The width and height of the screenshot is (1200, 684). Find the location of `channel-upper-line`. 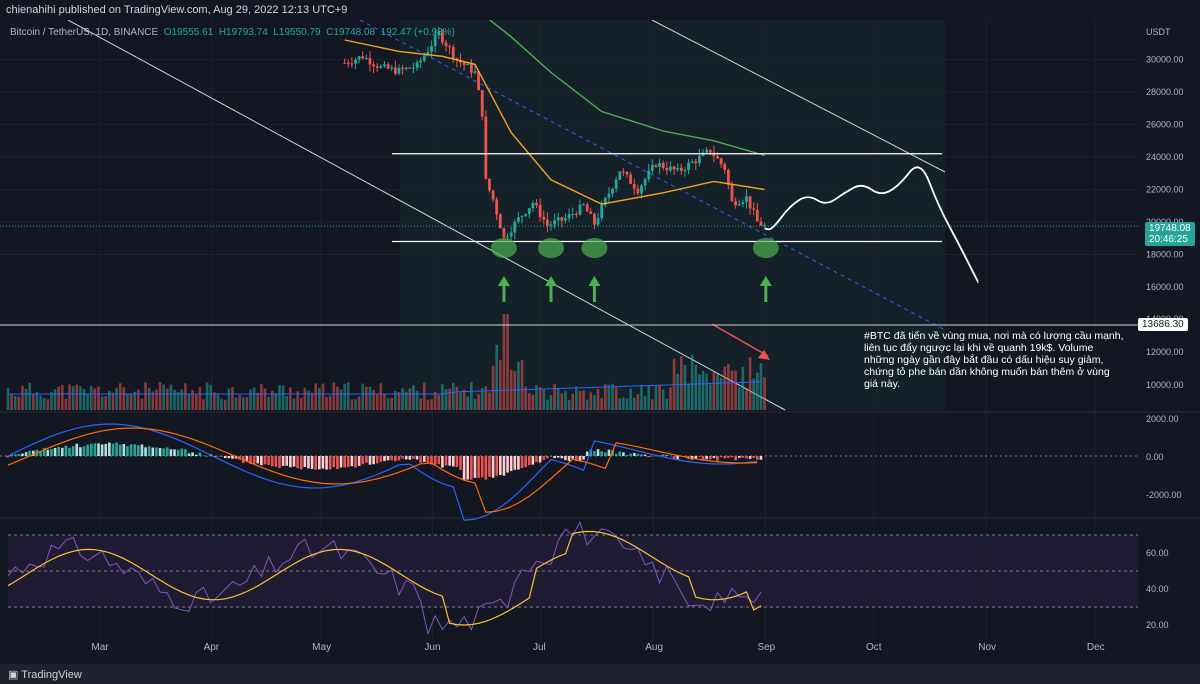

channel-upper-line is located at coordinates (798, 96).